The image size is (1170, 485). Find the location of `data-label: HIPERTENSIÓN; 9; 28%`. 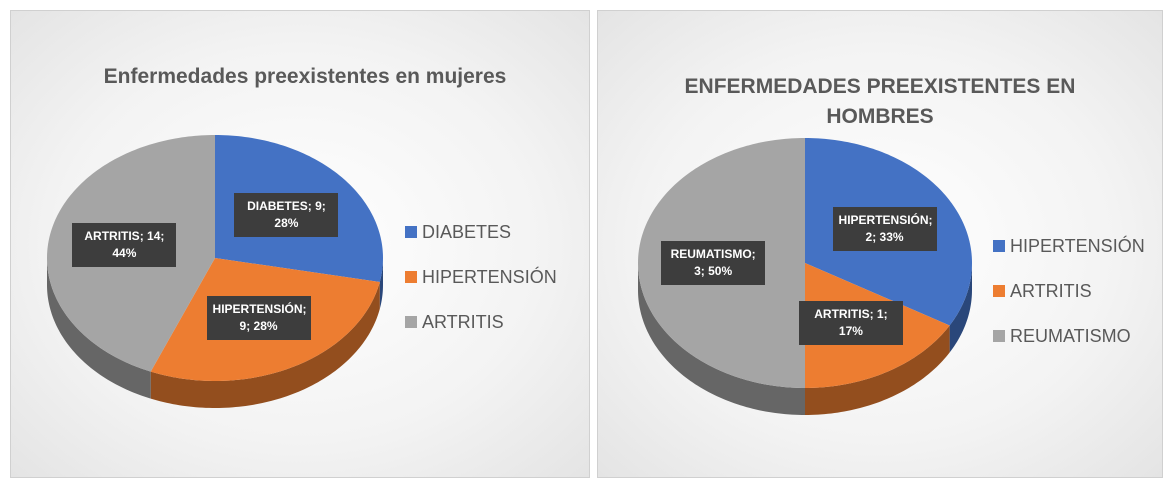

data-label: HIPERTENSIÓN; 9; 28% is located at coordinates (258, 317).